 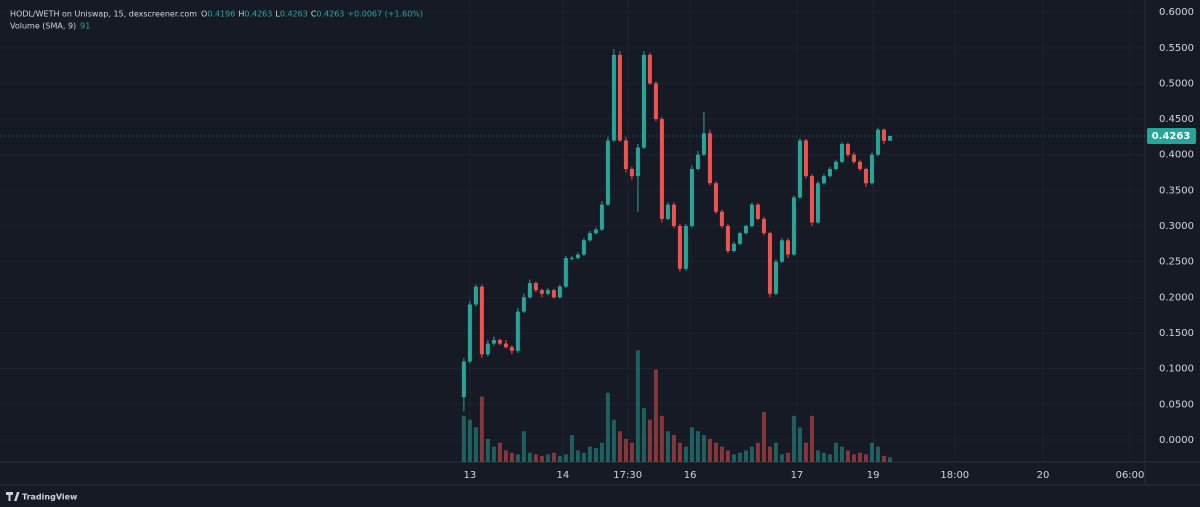 I want to click on x-tick-label: 17:30, so click(x=627, y=475).